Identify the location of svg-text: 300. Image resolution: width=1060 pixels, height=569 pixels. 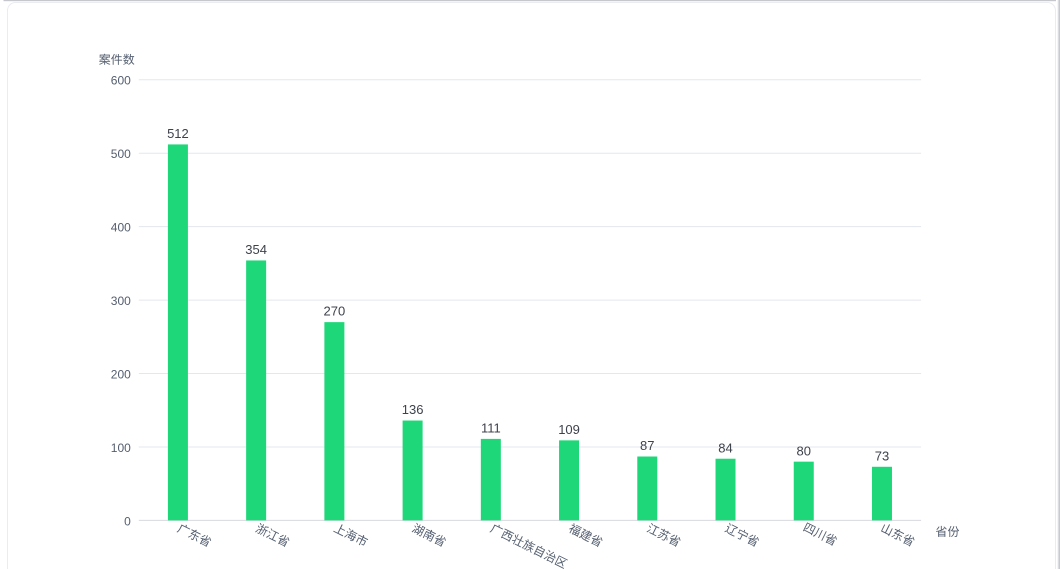
(121, 301).